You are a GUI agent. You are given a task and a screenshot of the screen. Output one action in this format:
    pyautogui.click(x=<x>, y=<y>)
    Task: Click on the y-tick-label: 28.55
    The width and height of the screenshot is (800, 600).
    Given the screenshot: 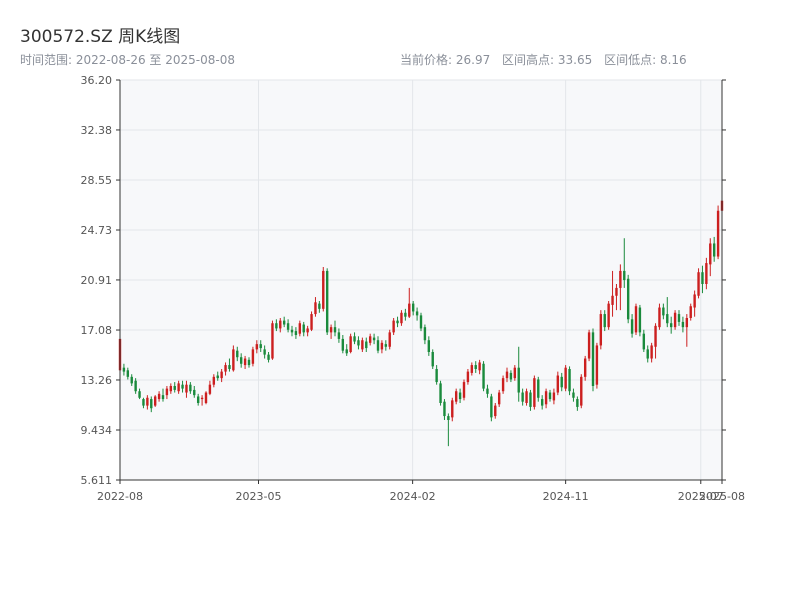 What is the action you would take?
    pyautogui.click(x=97, y=180)
    